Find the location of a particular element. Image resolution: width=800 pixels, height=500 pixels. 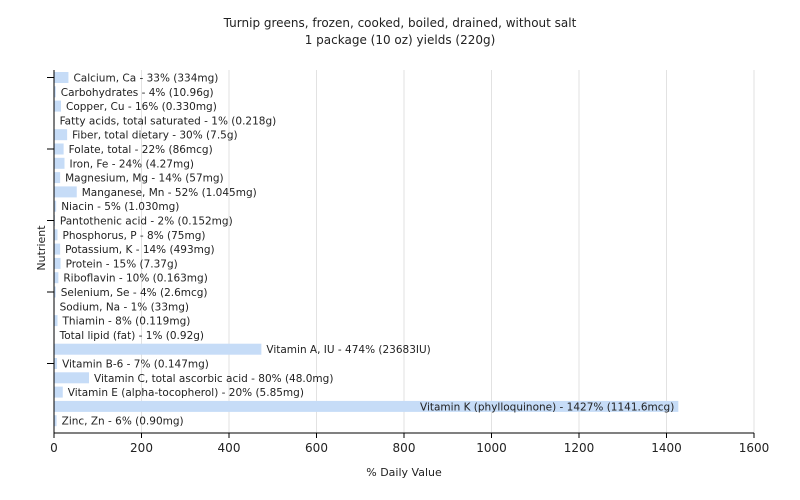

x-tick-label: 0 is located at coordinates (54, 448).